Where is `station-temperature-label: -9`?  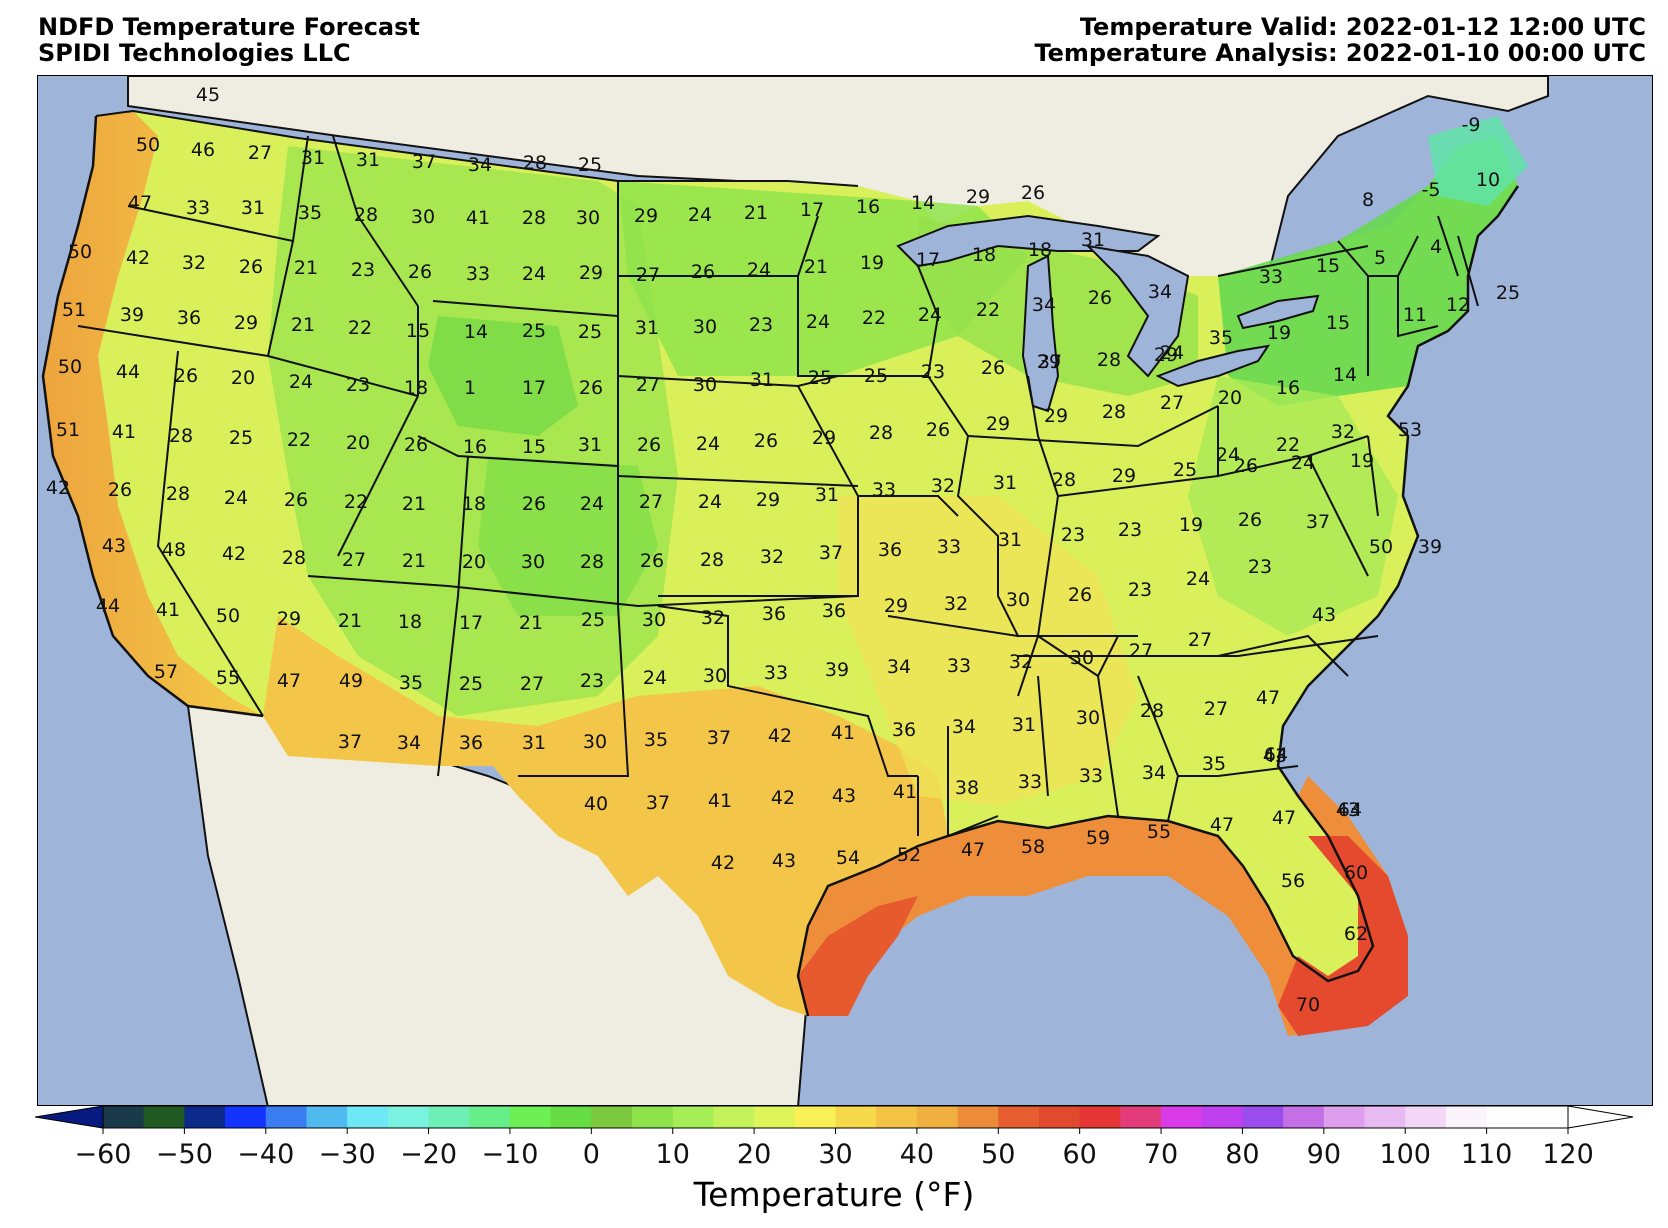 station-temperature-label: -9 is located at coordinates (1471, 125).